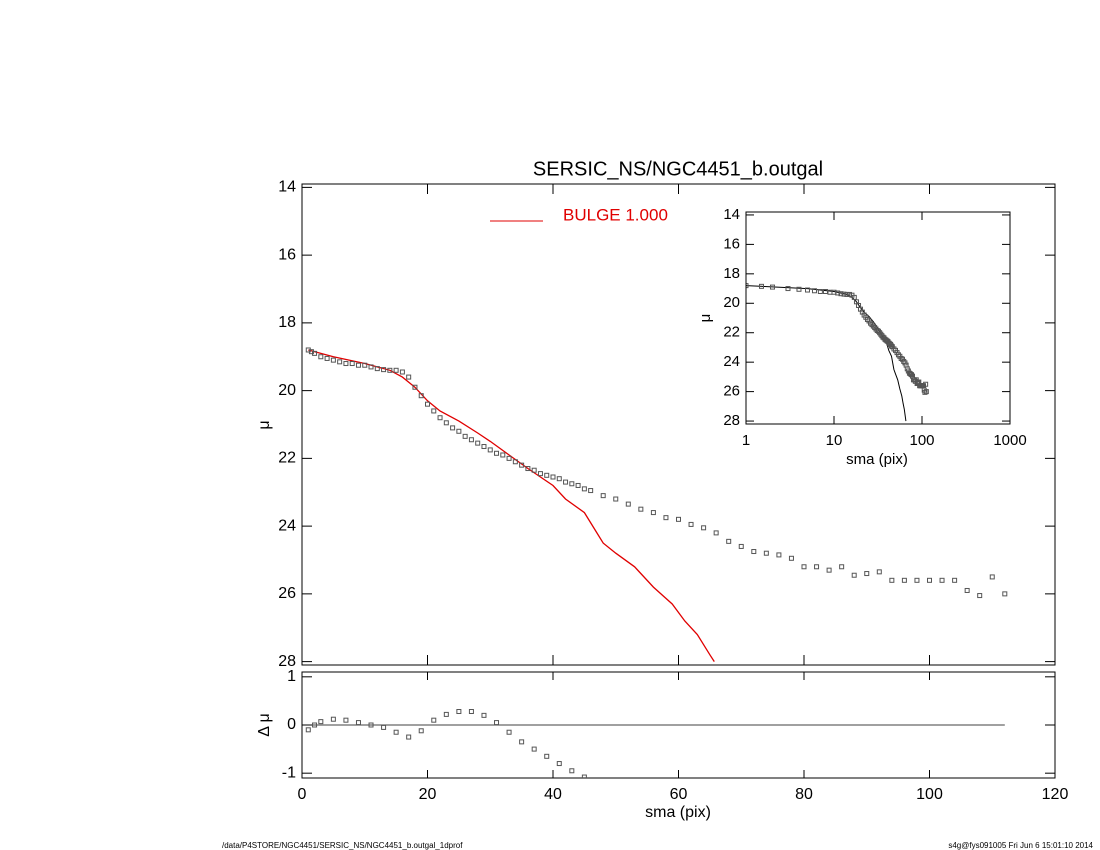 This screenshot has height=850, width=1100. Describe the element at coordinates (287, 390) in the screenshot. I see `y-tick-label: 20` at that location.